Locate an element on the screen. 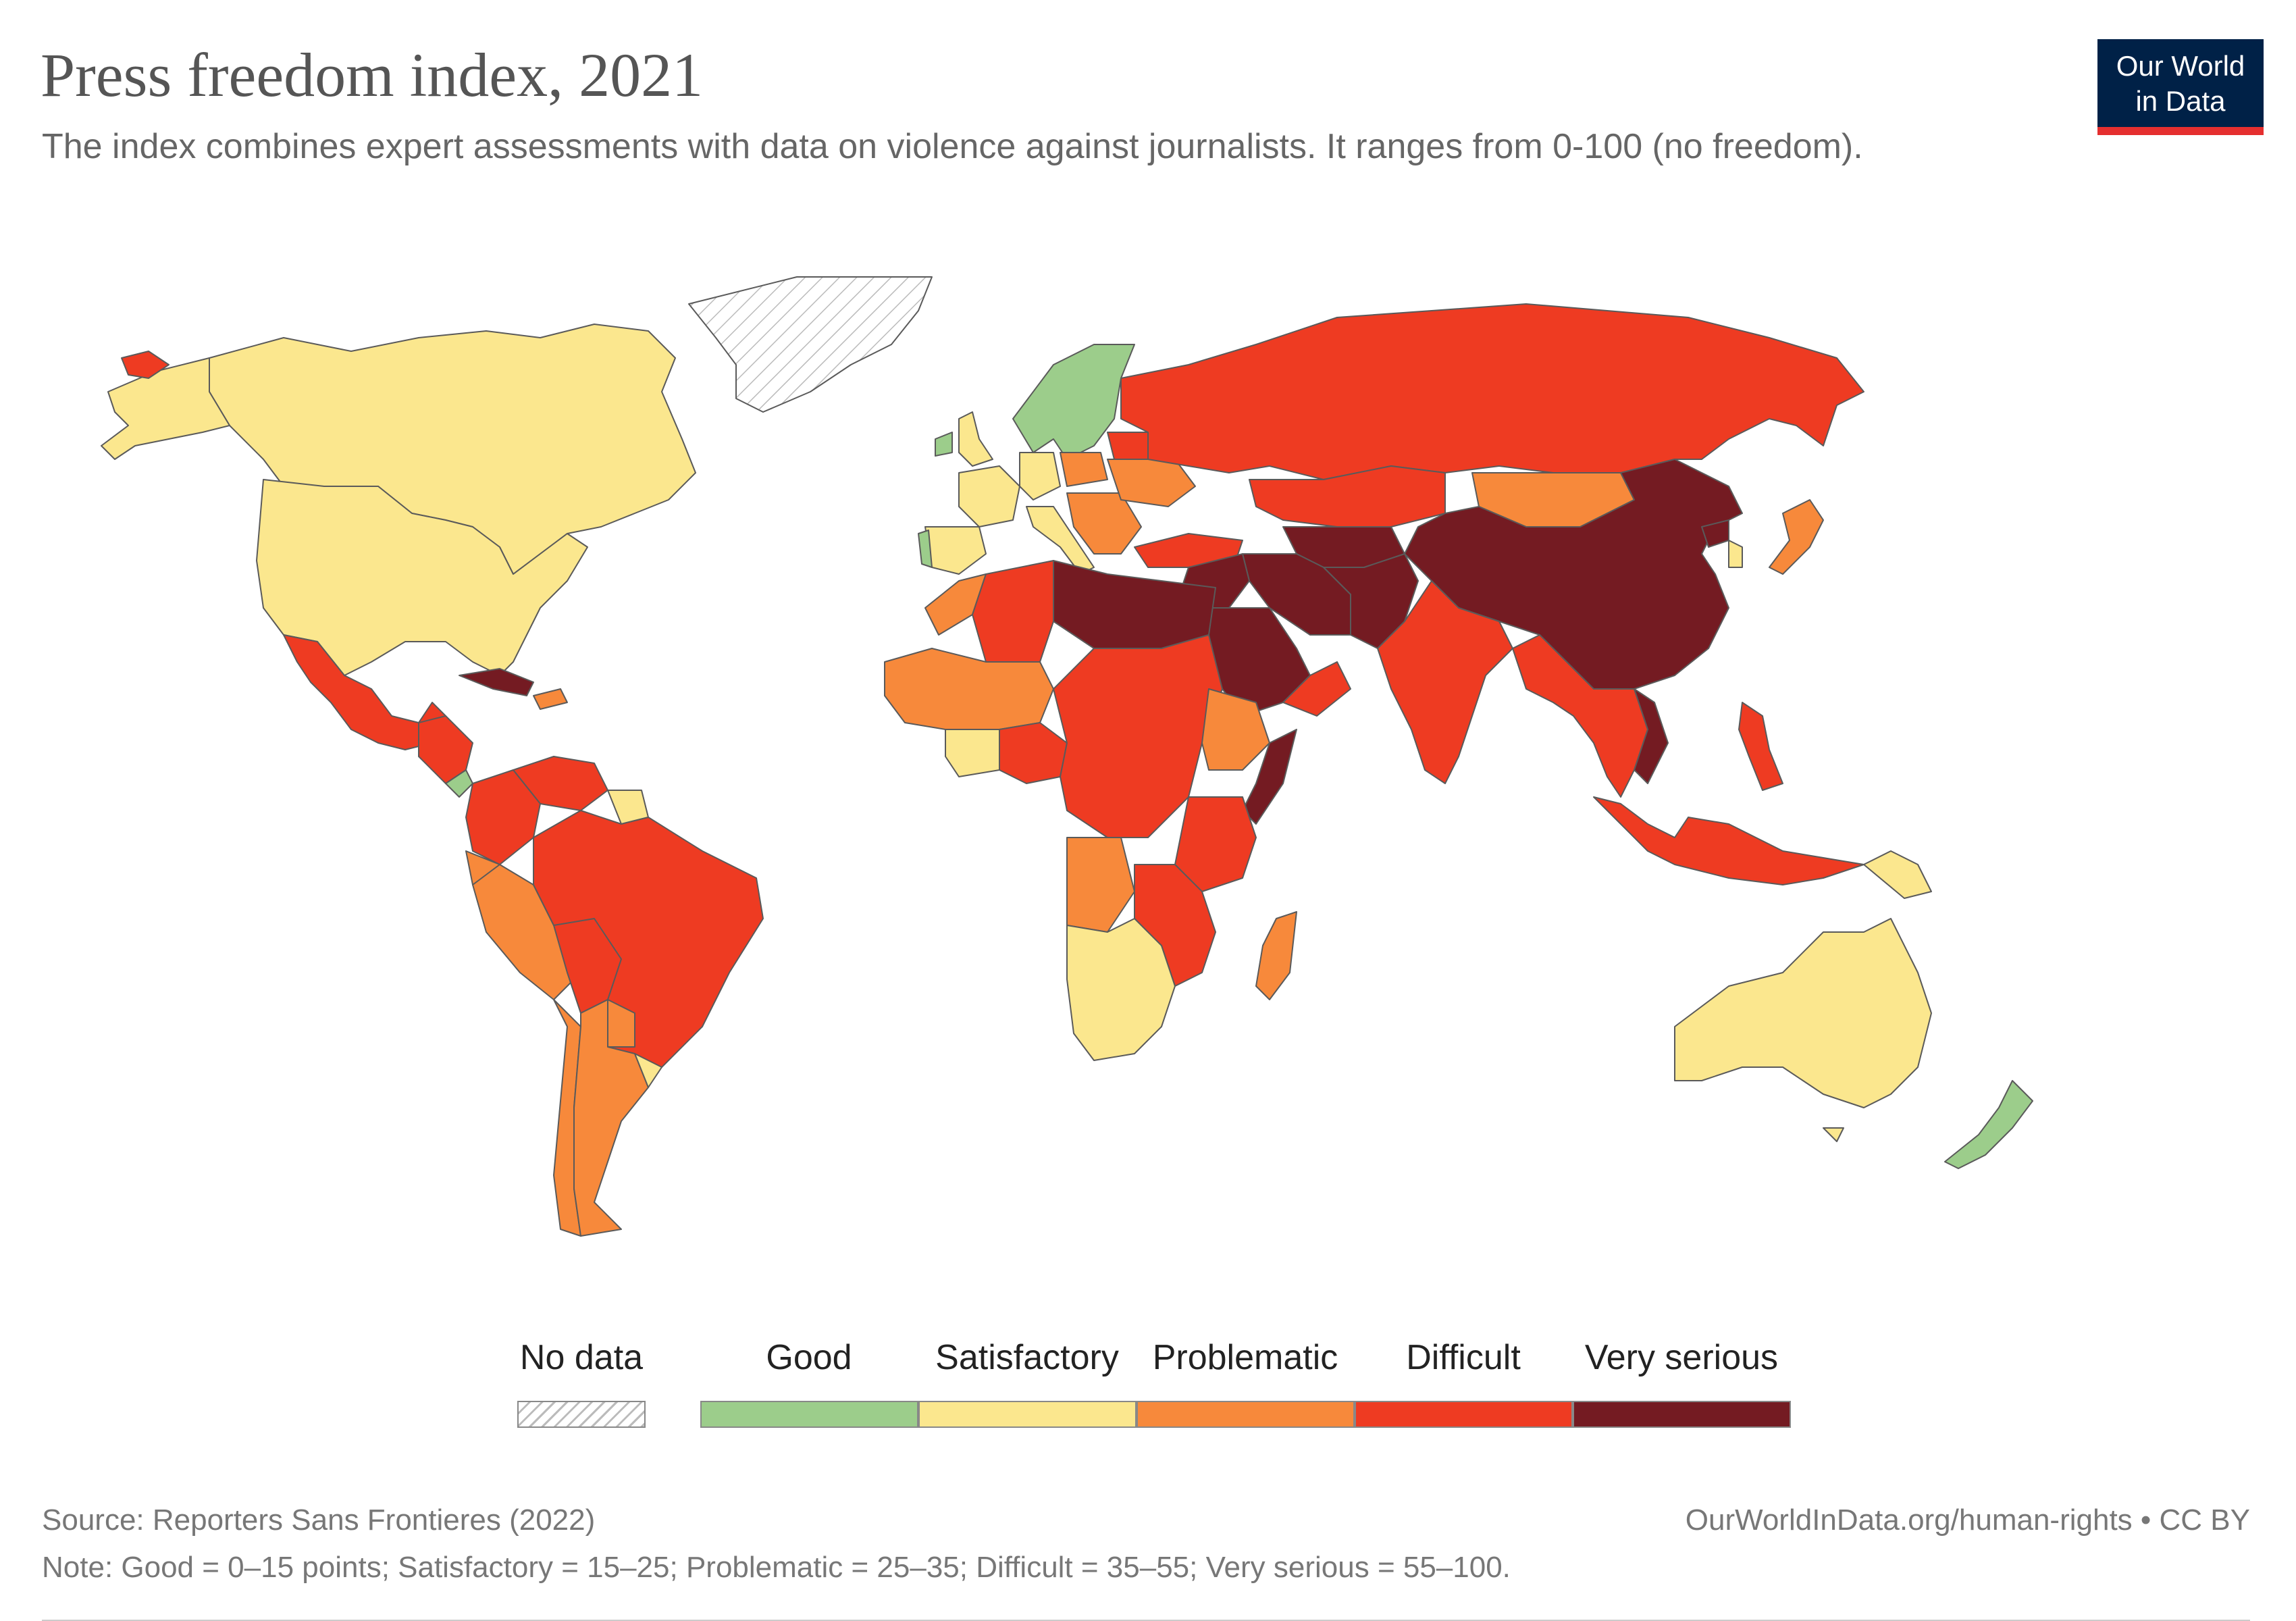  legend-very-serious-swatch is located at coordinates (1682, 1414).